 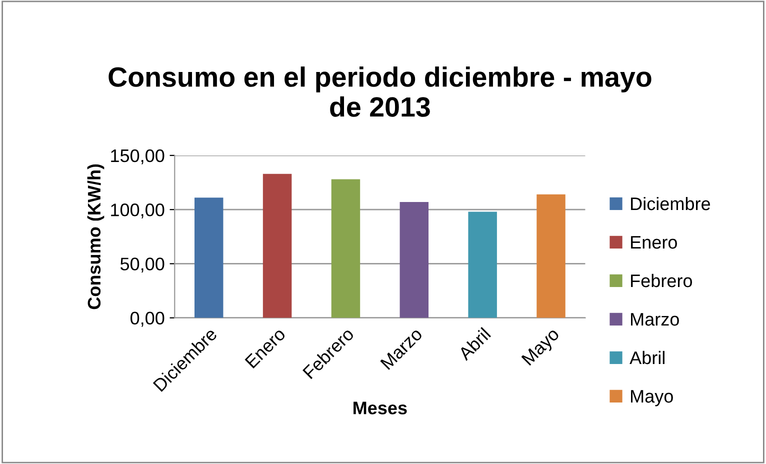 What do you see at coordinates (142, 265) in the screenshot?
I see `y-tick-label: 50,00` at bounding box center [142, 265].